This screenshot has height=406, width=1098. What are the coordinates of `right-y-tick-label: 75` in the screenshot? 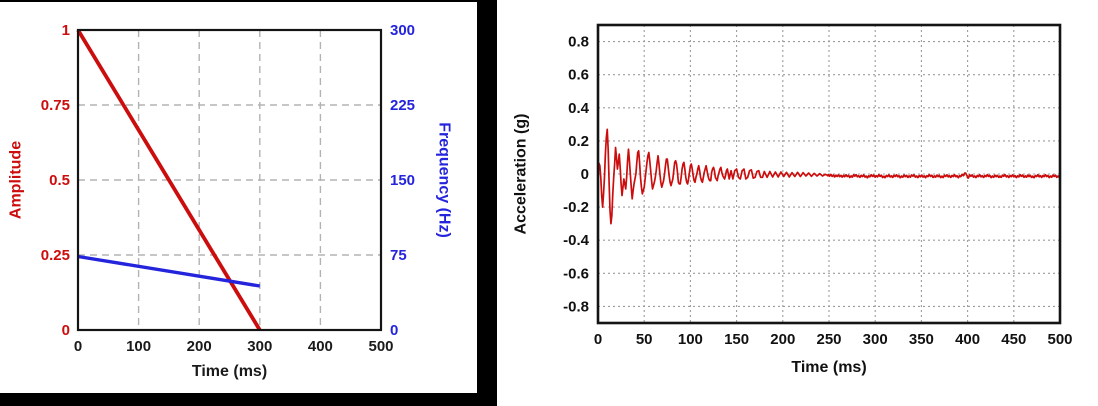 It's located at (398, 255).